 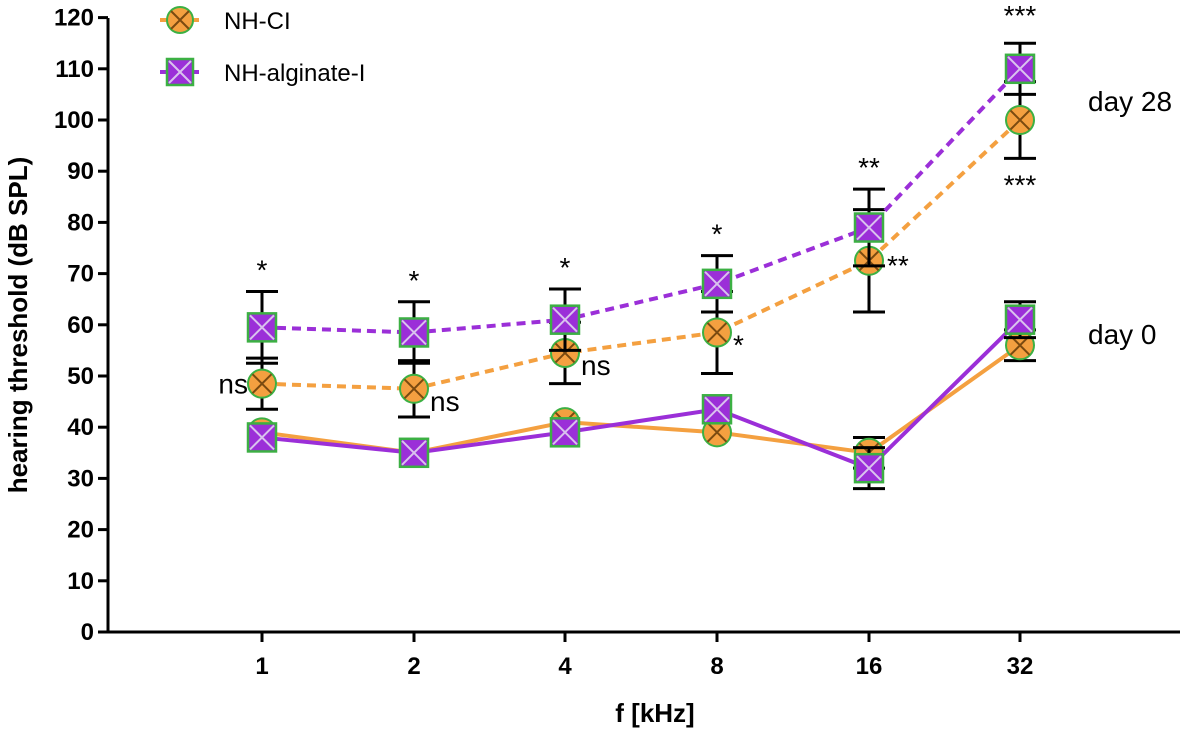 What do you see at coordinates (565, 666) in the screenshot?
I see `x-tick-label: 4` at bounding box center [565, 666].